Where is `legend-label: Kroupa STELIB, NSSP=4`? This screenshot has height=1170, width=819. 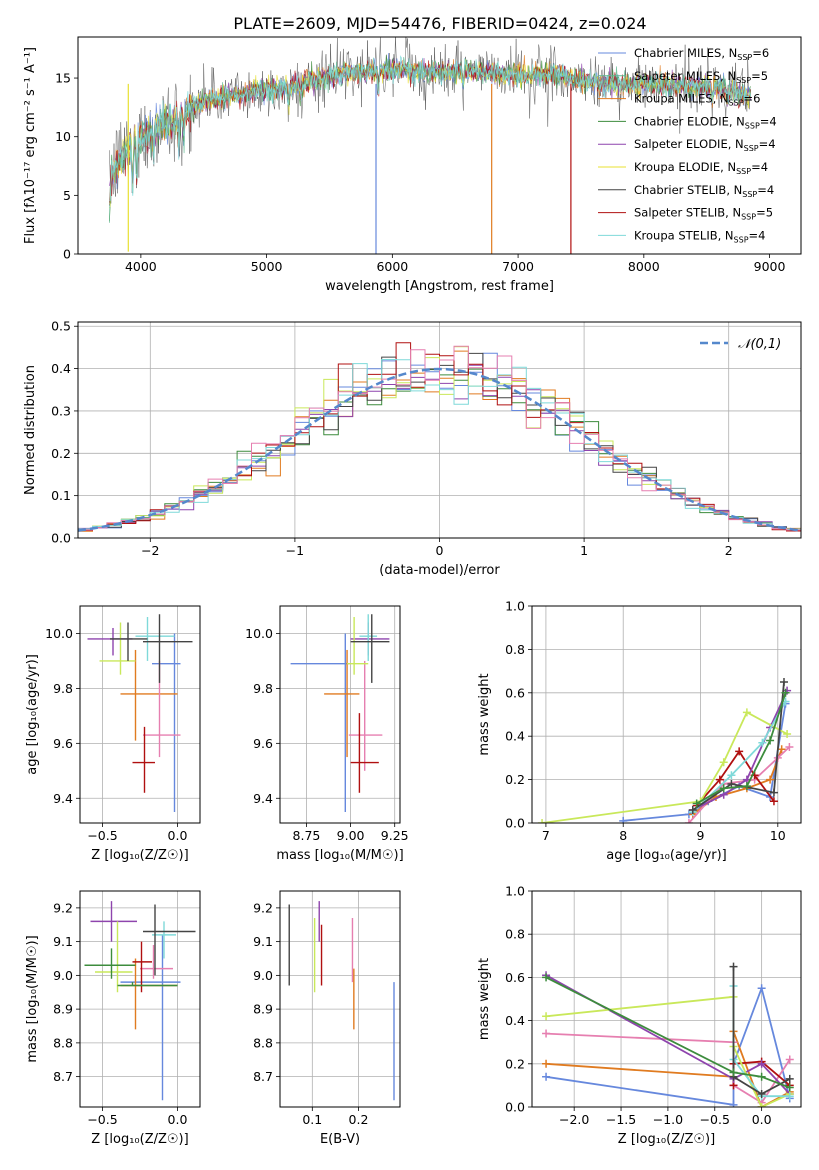 legend-label: Kroupa STELIB, NSSP=4 is located at coordinates (699, 236).